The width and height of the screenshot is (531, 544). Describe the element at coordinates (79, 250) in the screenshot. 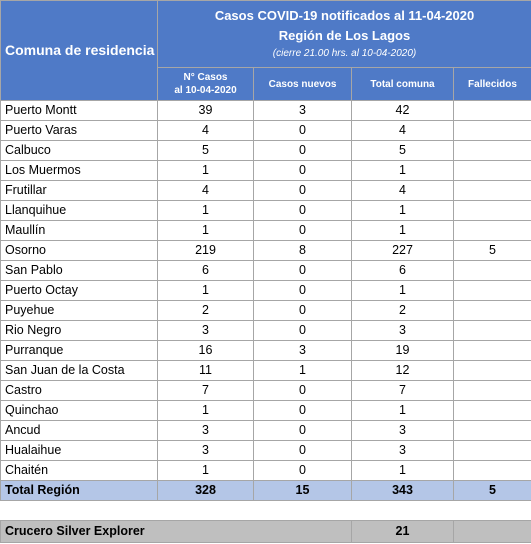

I see `comuna-cell: Osorno` at that location.